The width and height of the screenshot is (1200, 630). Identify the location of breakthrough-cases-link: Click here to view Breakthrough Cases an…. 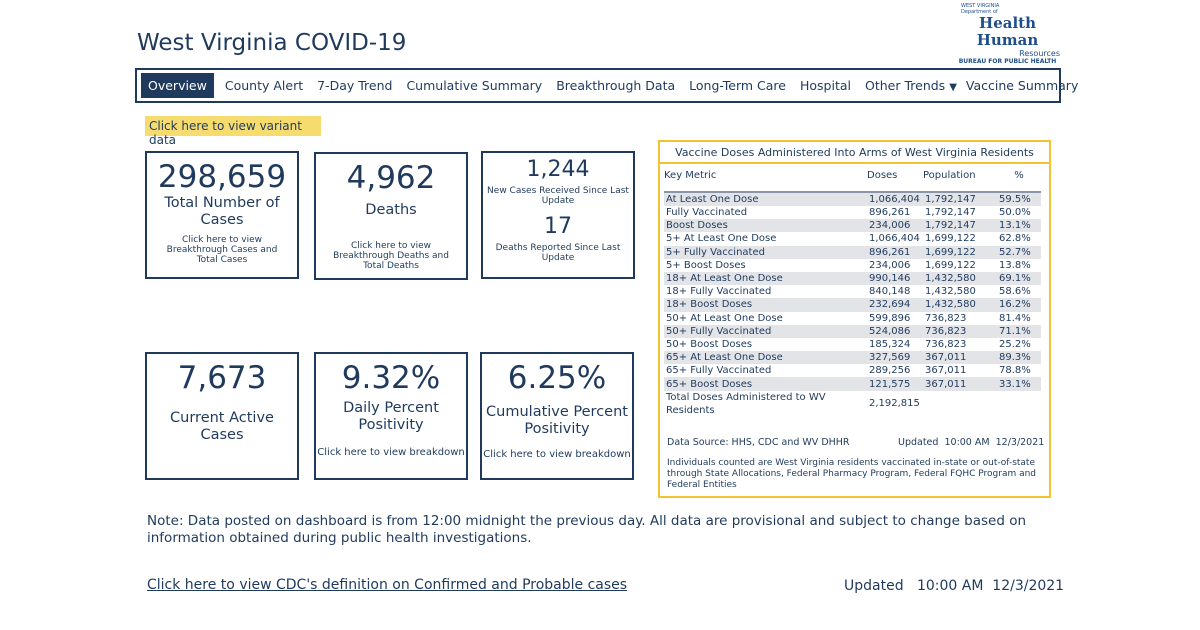
(222, 250).